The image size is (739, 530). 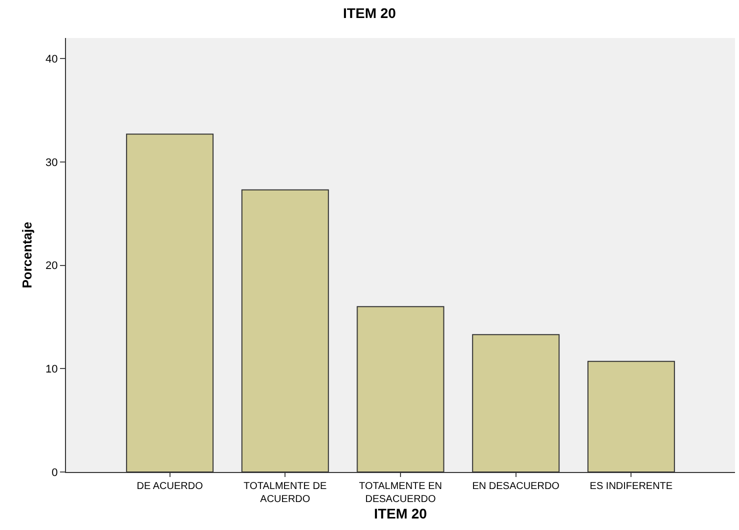 I want to click on x-axis-title: ITEM 20, so click(x=401, y=513).